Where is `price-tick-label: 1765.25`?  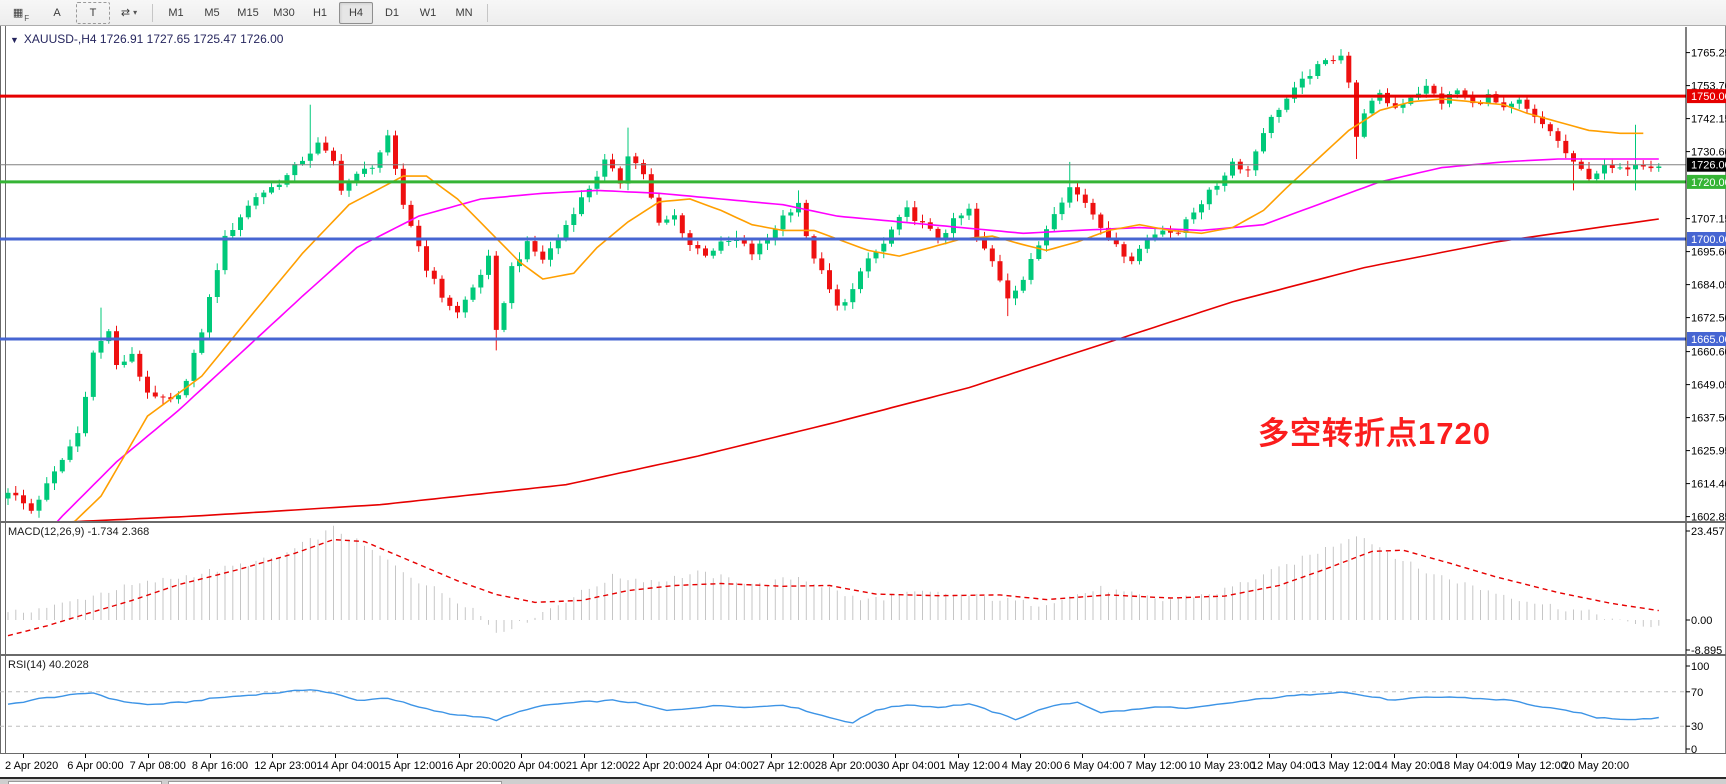 price-tick-label: 1765.25 is located at coordinates (1708, 54).